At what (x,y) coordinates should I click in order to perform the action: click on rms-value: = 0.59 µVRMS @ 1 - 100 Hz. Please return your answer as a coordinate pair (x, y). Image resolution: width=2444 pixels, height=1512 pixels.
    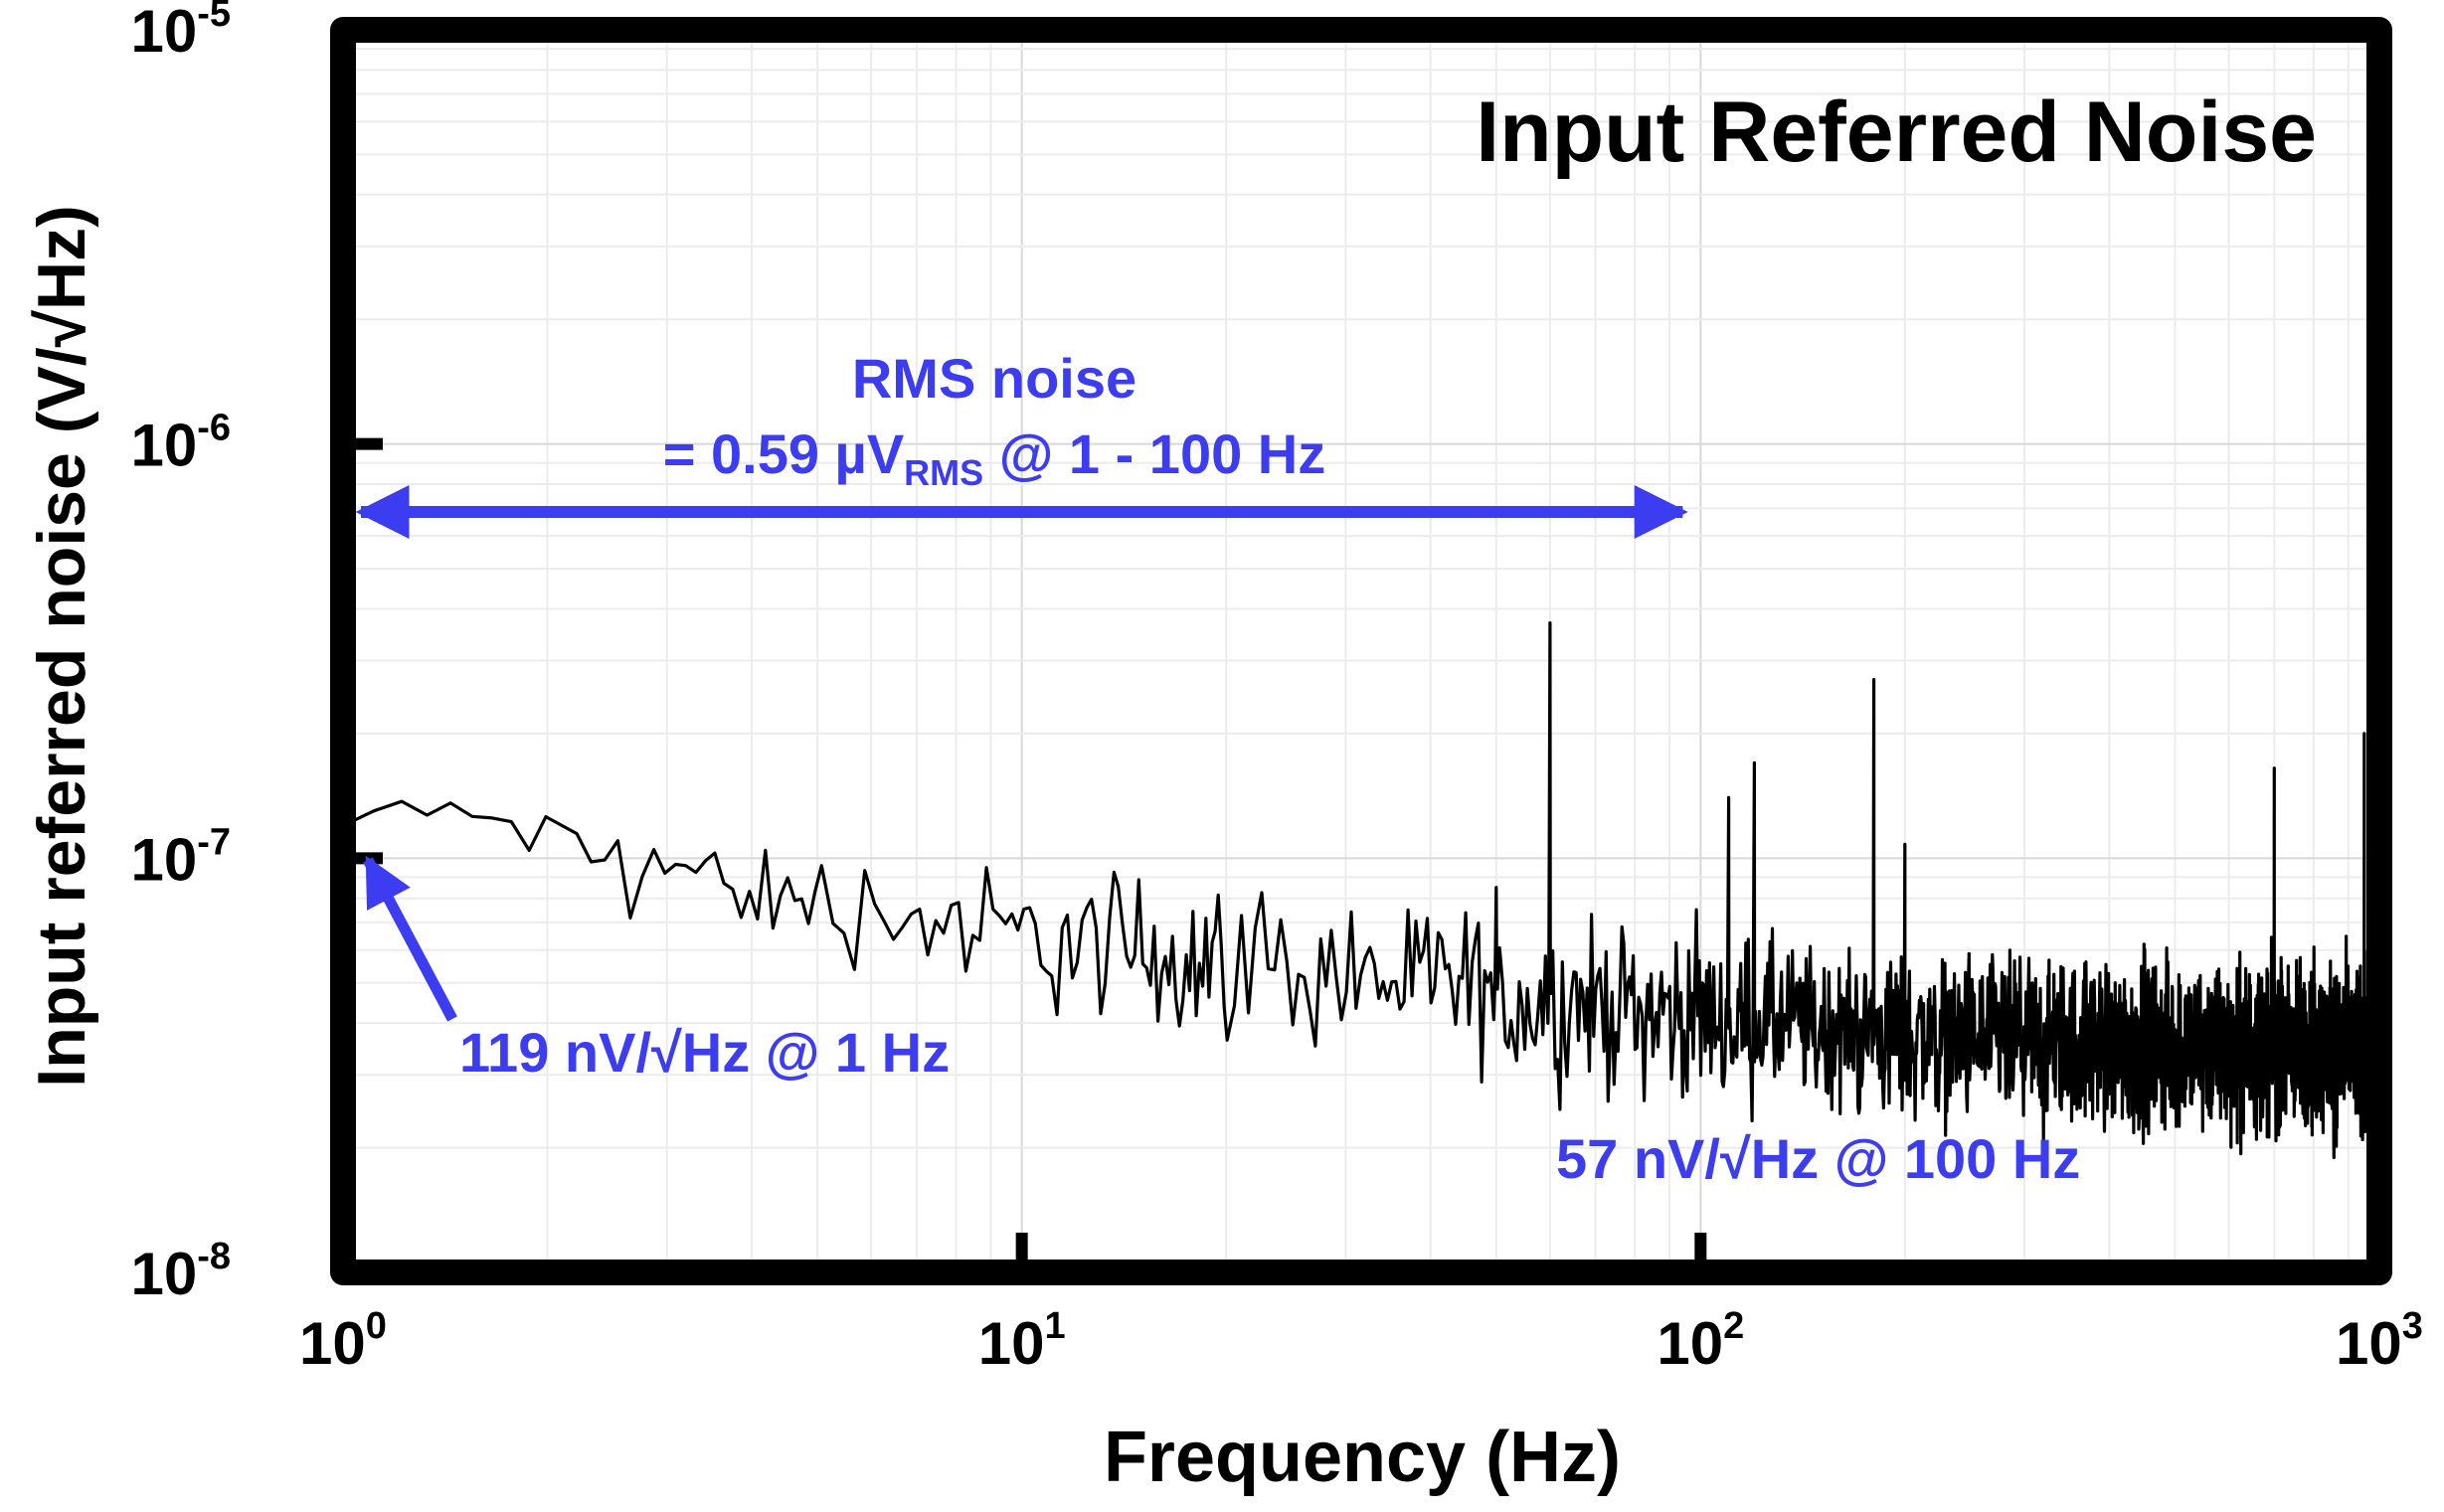
    Looking at the image, I should click on (994, 457).